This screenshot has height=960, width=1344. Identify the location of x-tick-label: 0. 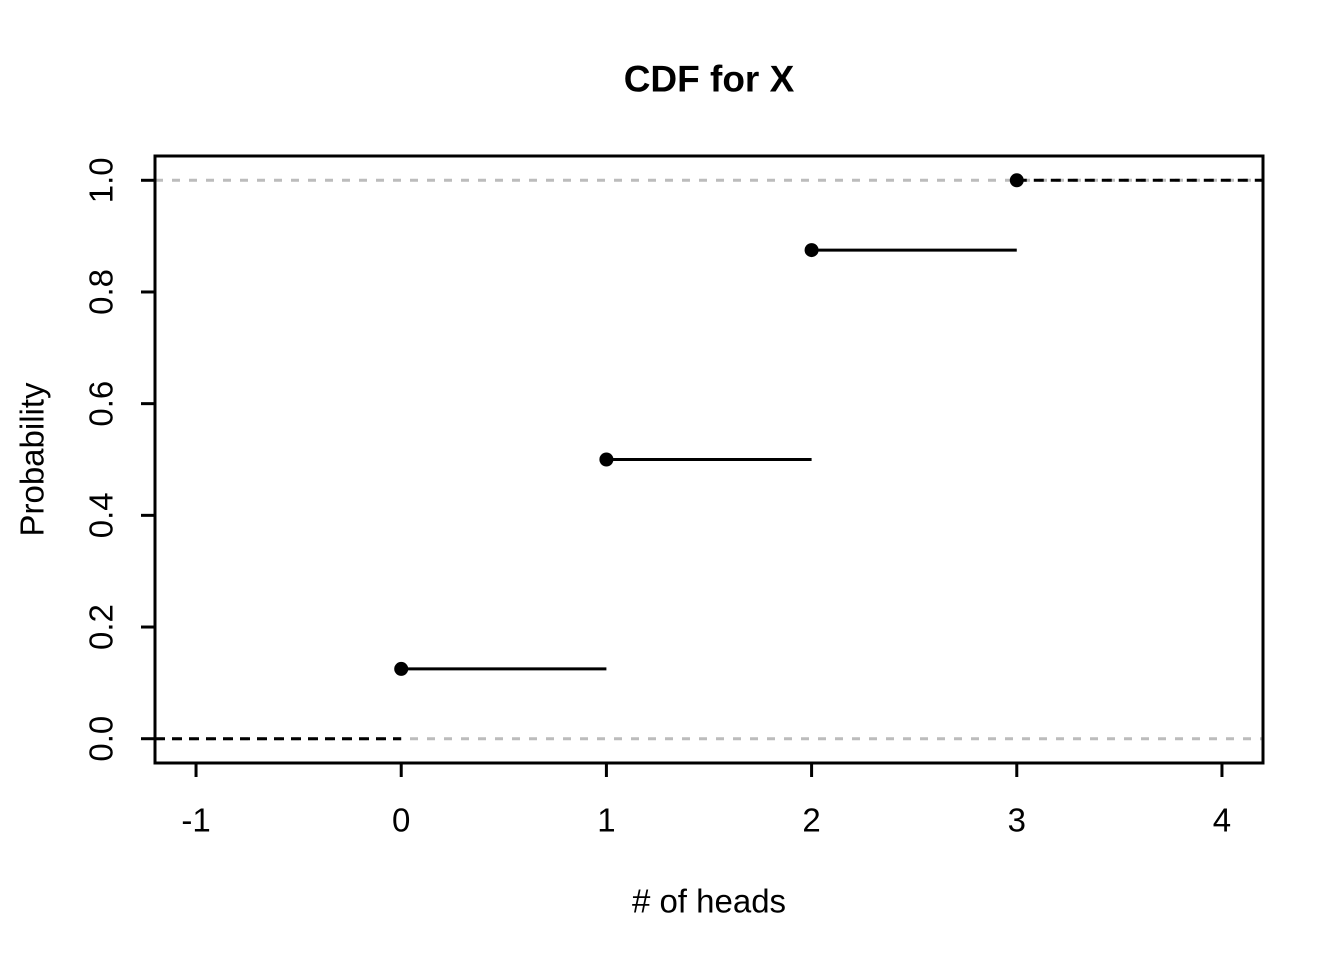
(401, 820).